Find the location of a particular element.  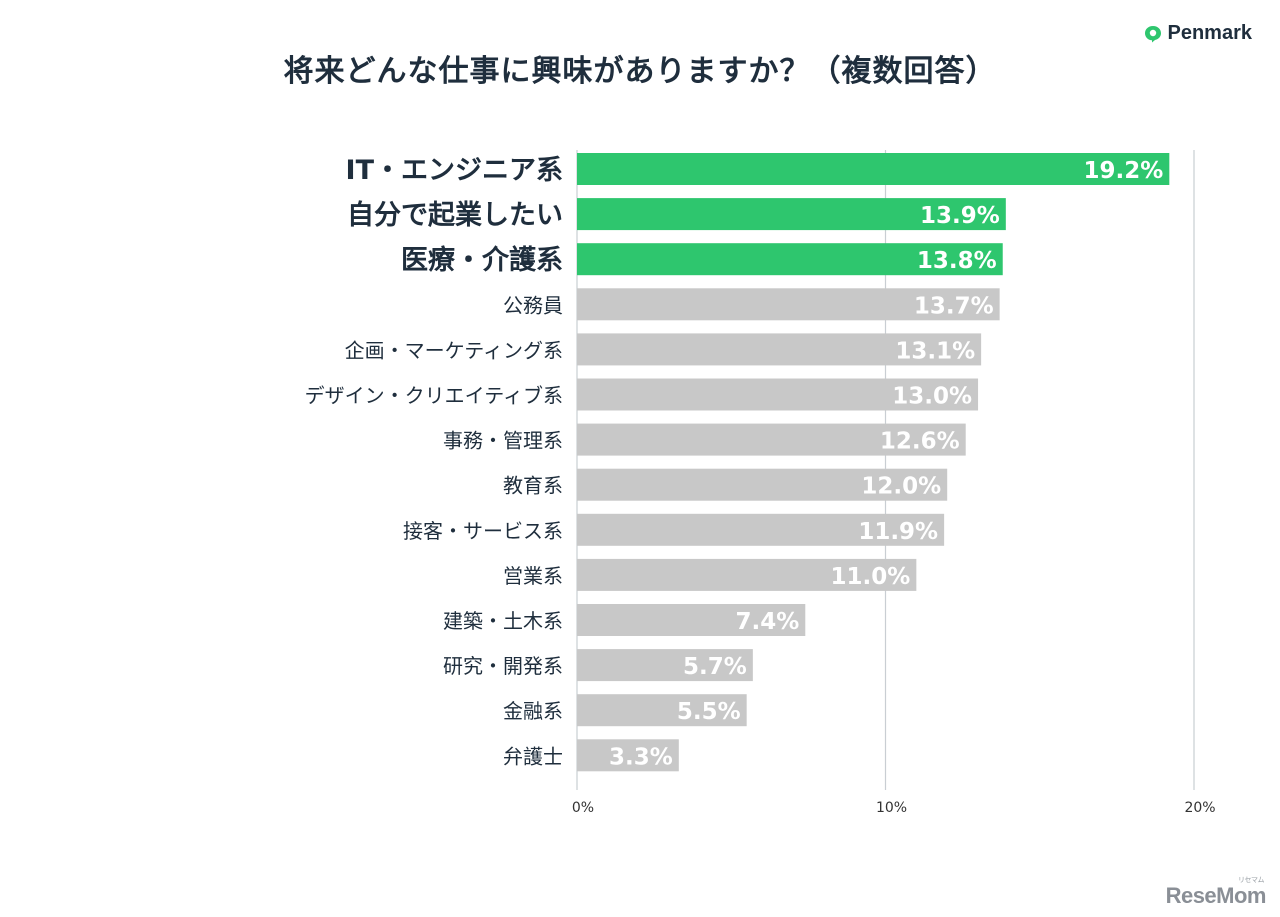

category-label: IT・エンジニア系 is located at coordinates (454, 170).